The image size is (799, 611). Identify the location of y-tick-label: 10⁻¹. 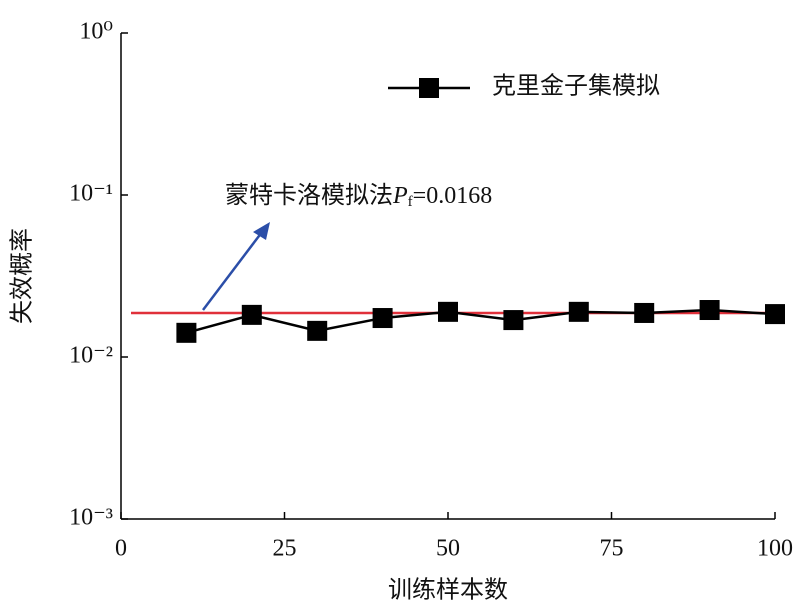
(91, 194).